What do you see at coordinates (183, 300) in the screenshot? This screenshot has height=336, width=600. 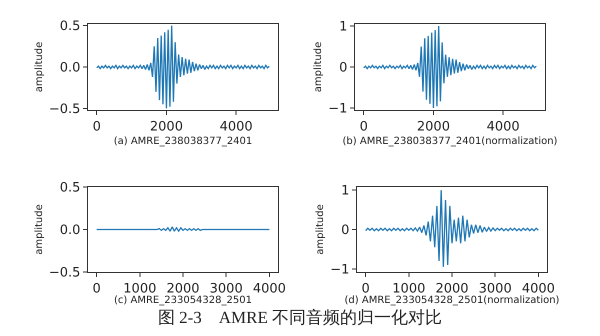 I see `x-axis-title: (c) AMRE_233054328_2501` at bounding box center [183, 300].